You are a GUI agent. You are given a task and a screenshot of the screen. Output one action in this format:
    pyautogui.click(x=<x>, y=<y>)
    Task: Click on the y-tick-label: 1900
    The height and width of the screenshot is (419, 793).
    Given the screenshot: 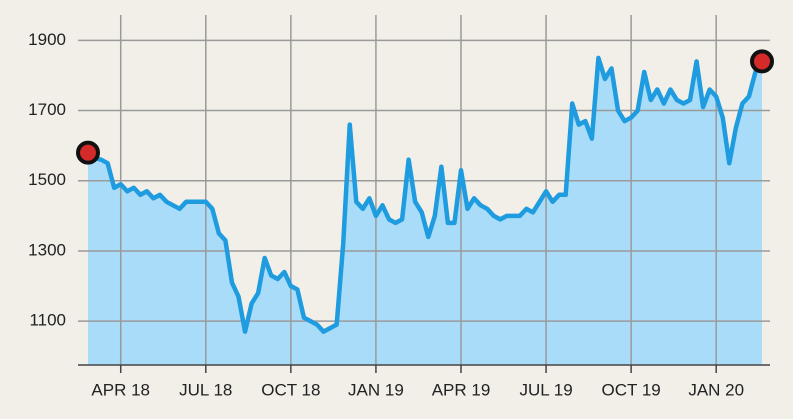 What is the action you would take?
    pyautogui.click(x=47, y=39)
    